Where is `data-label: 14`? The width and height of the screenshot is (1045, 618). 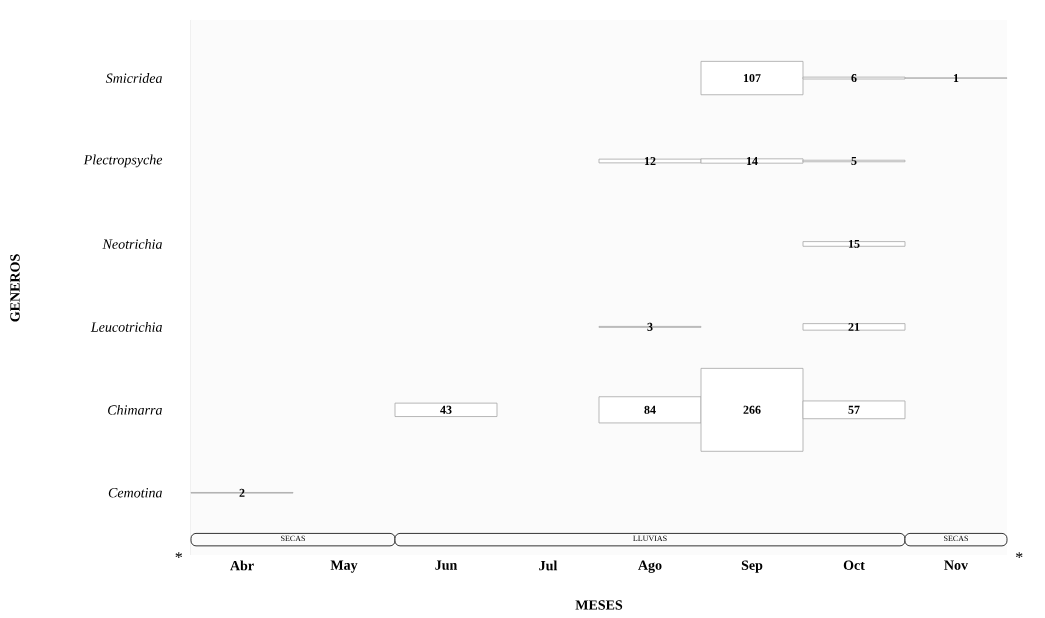 data-label: 14 is located at coordinates (752, 161).